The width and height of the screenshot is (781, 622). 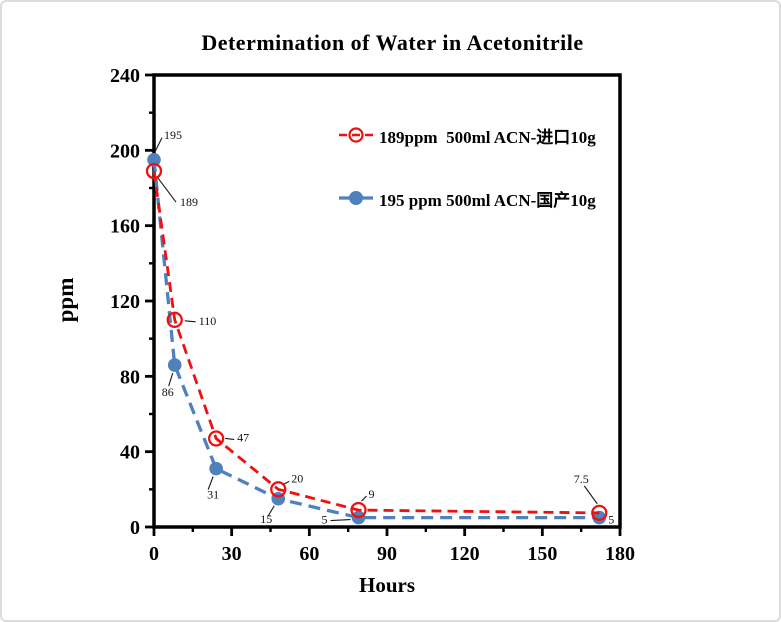 What do you see at coordinates (208, 321) in the screenshot?
I see `data-point-label: 110` at bounding box center [208, 321].